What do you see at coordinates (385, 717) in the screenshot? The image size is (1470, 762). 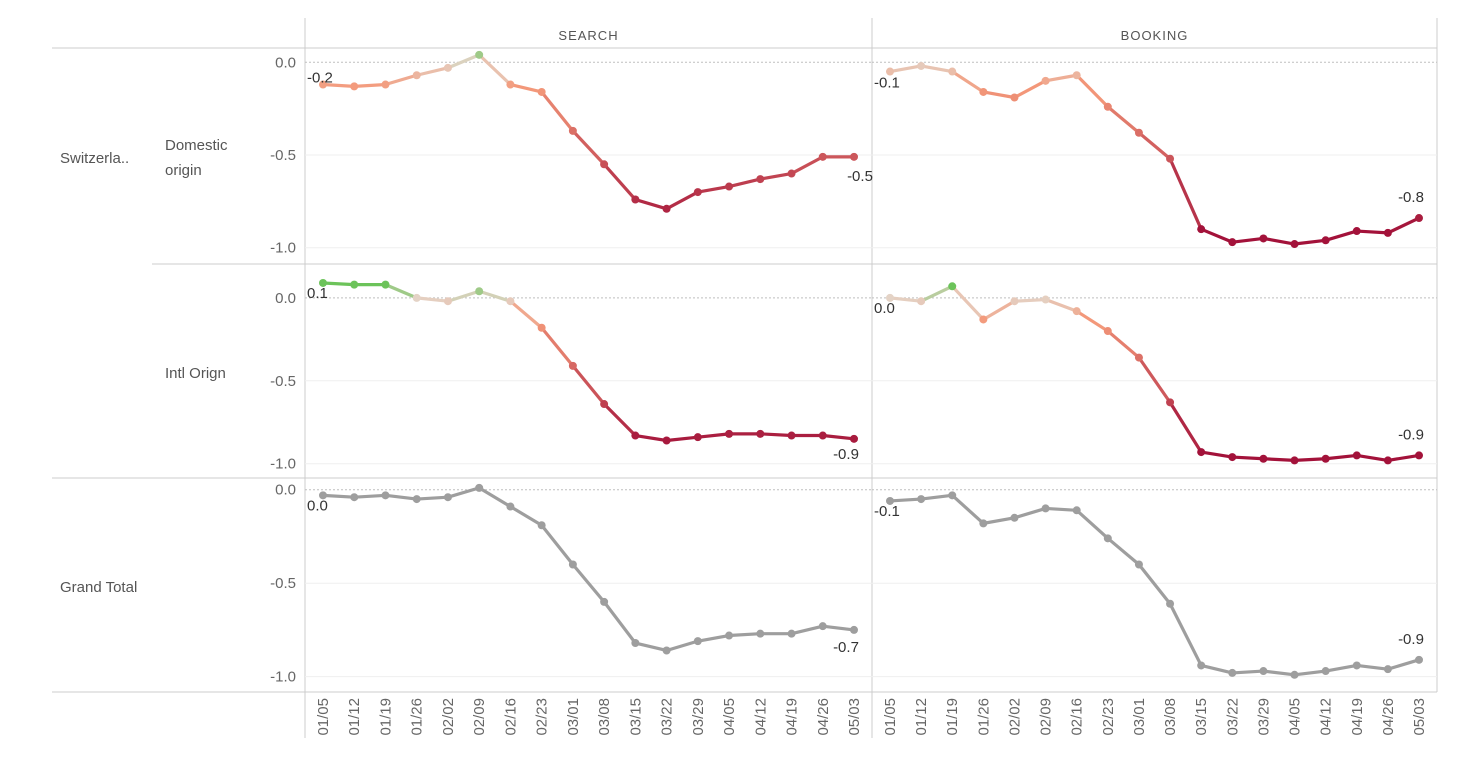 I see `x-tick-label: 01/19` at bounding box center [385, 717].